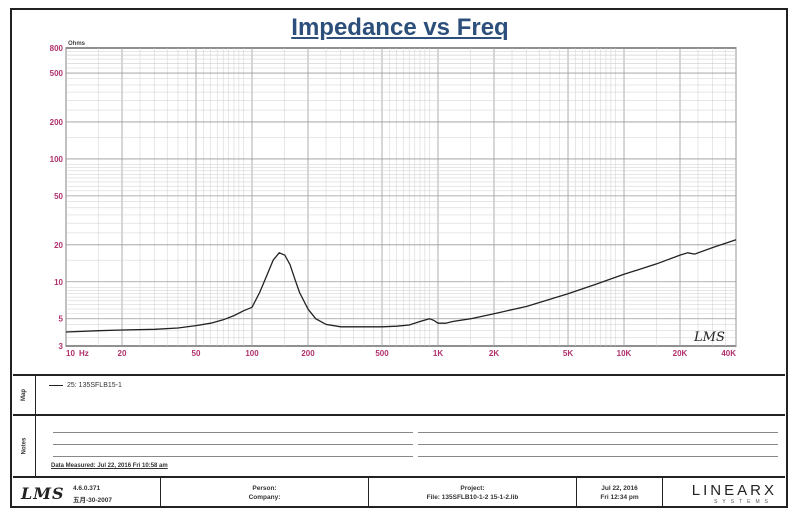 The height and width of the screenshot is (516, 800). What do you see at coordinates (61, 346) in the screenshot?
I see `y-tick-label: 3` at bounding box center [61, 346].